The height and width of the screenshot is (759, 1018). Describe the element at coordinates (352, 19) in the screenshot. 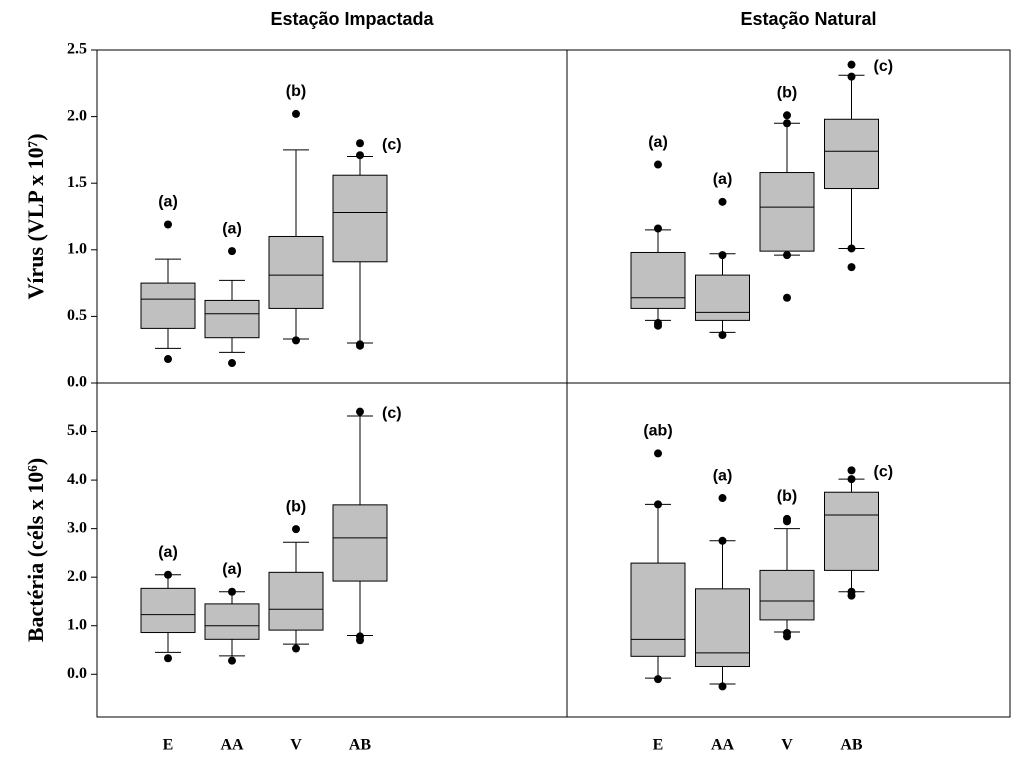

I see `panel-title: Estação Impactada` at that location.